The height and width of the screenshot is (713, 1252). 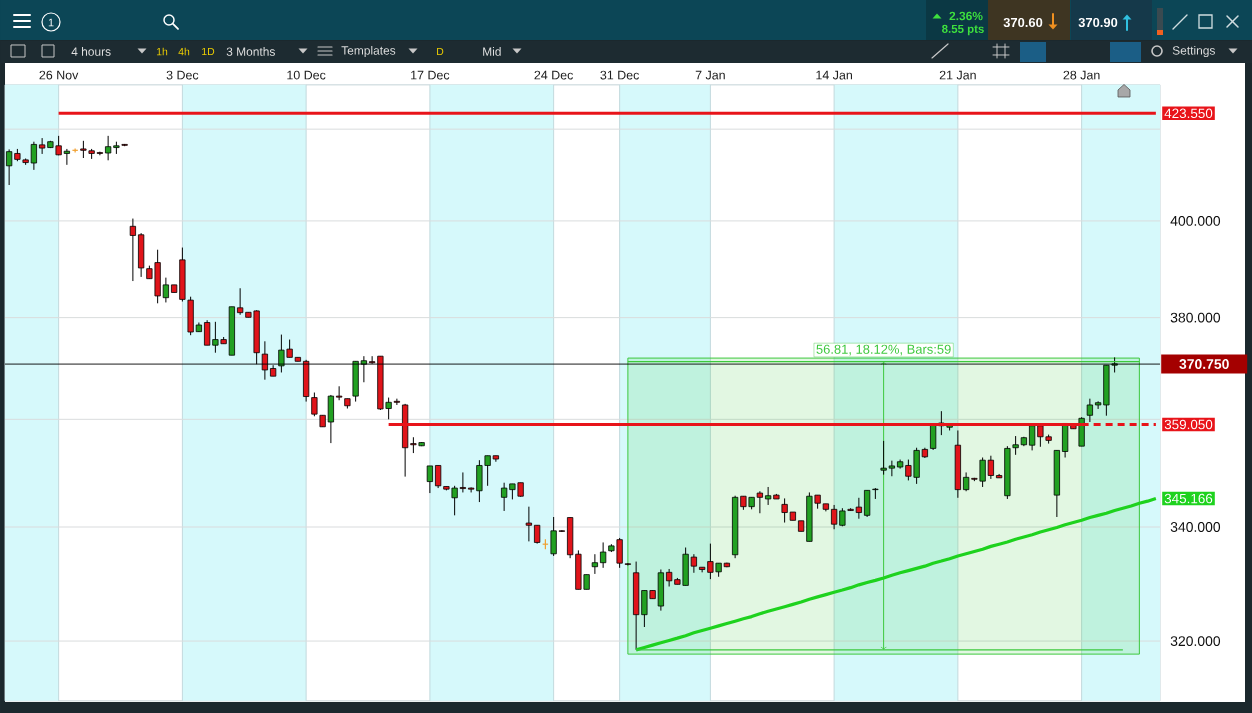 I want to click on text: 1D, so click(x=208, y=51).